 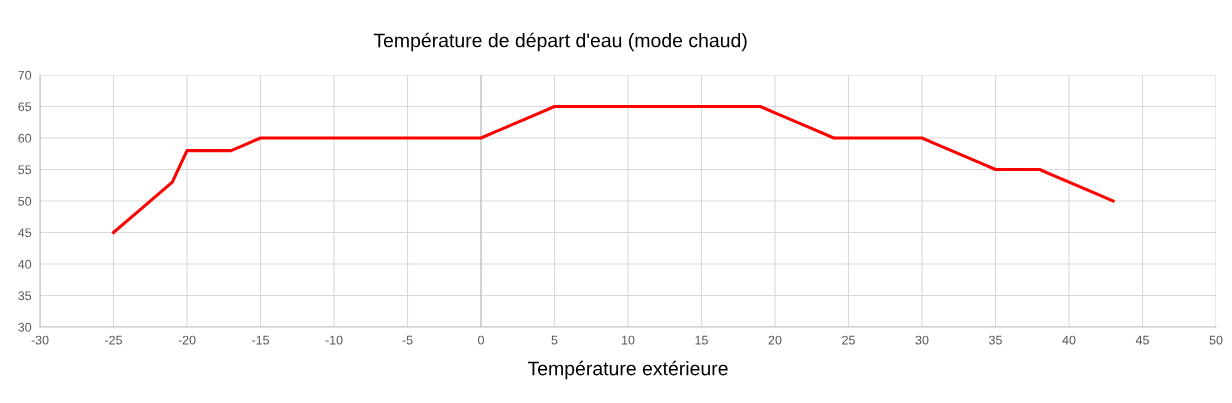 What do you see at coordinates (775, 340) in the screenshot?
I see `x-tick-label: 20` at bounding box center [775, 340].